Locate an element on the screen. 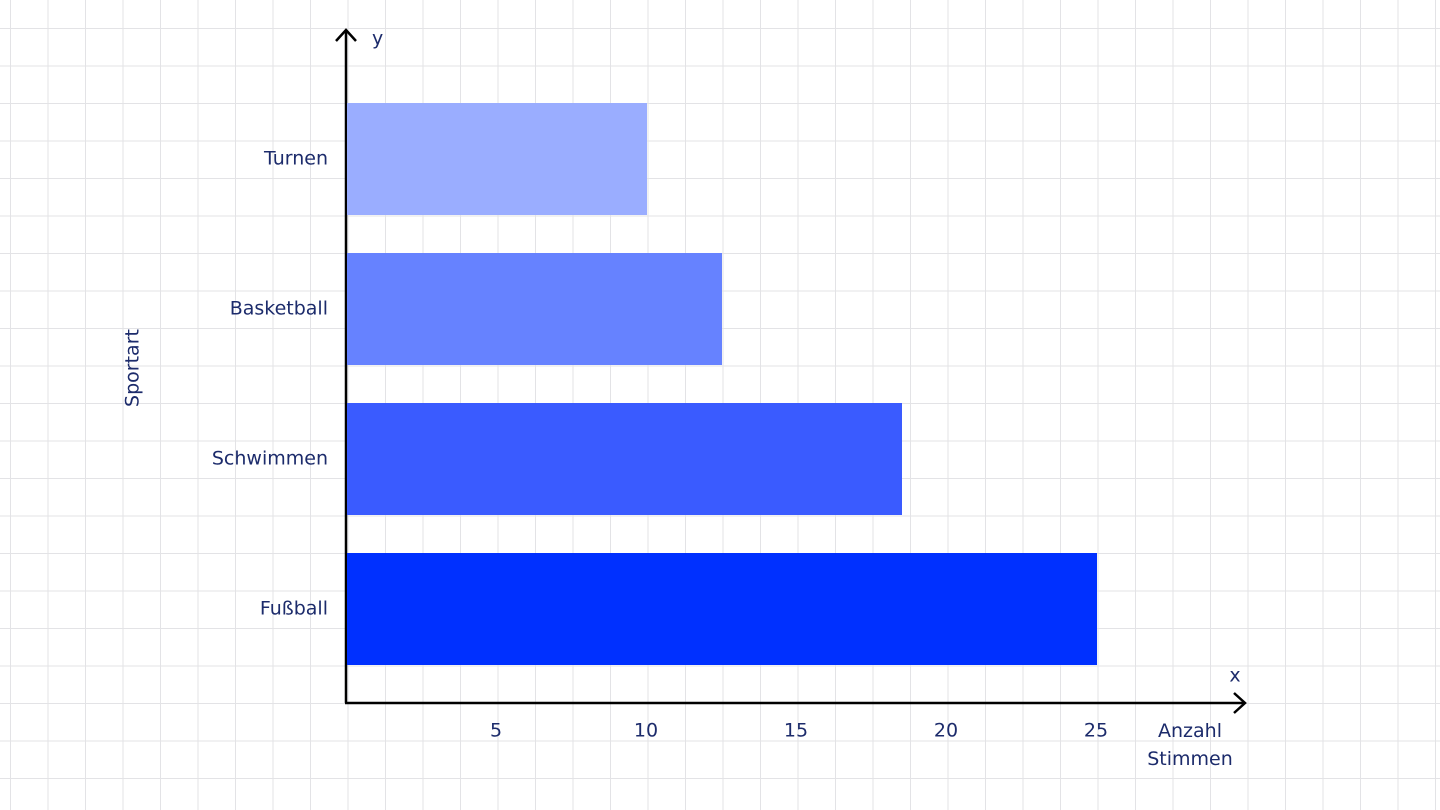  x-tick-label: 15 is located at coordinates (796, 731).